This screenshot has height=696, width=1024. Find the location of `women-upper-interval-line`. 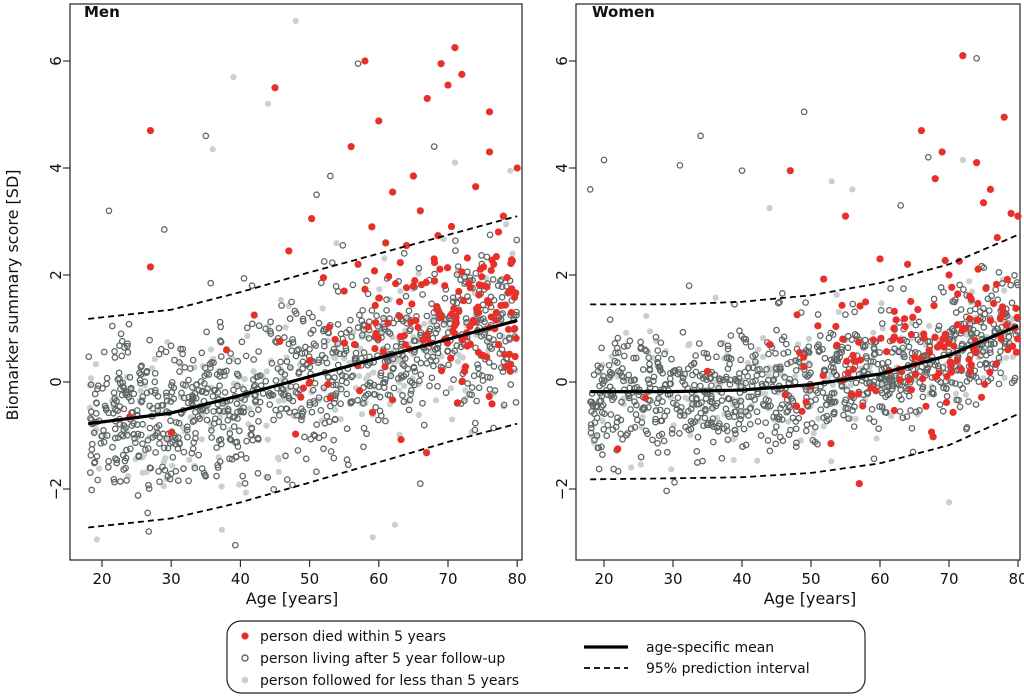

women-upper-interval-line is located at coordinates (804, 270).